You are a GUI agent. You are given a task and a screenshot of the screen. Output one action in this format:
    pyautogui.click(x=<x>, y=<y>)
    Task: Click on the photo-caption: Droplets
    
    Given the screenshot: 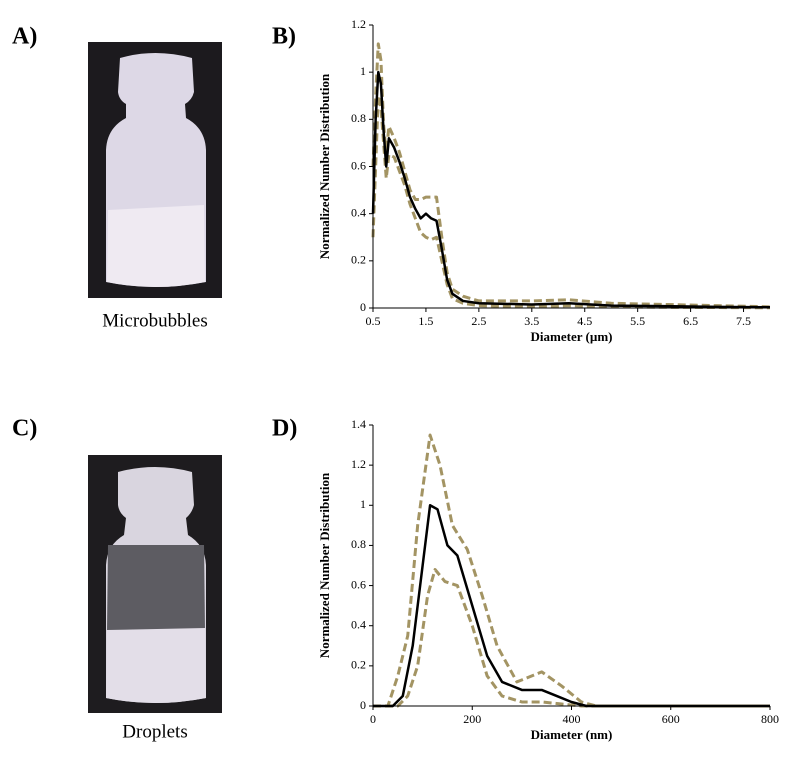 What is the action you would take?
    pyautogui.click(x=154, y=731)
    